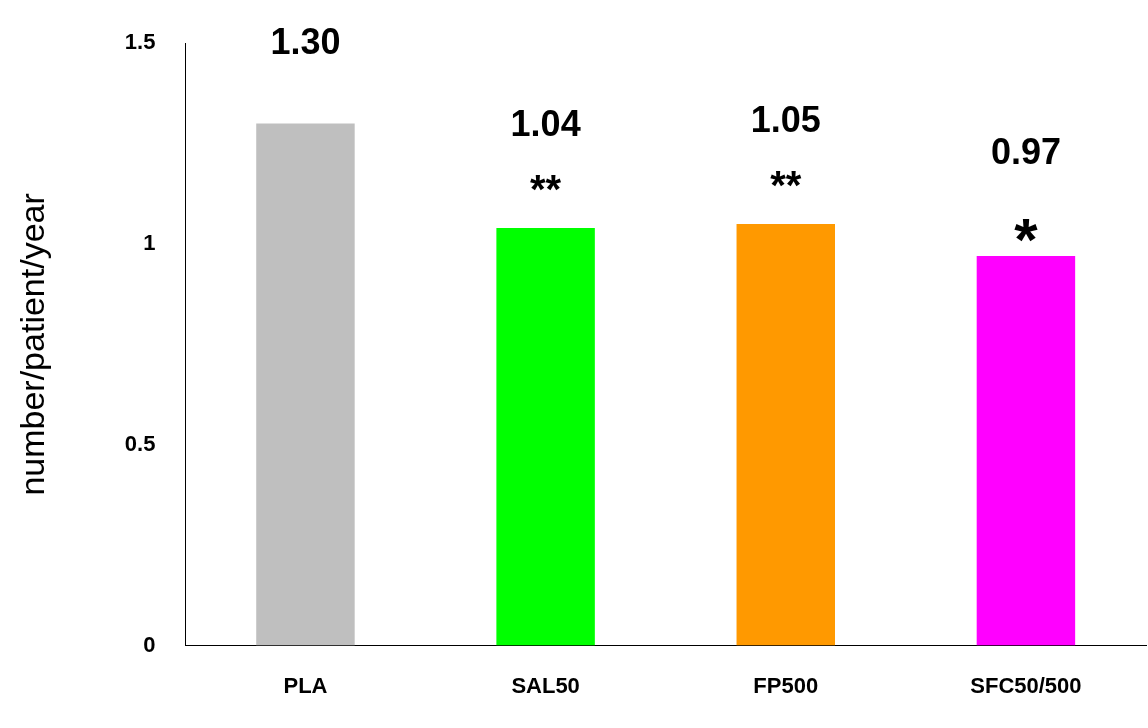 This screenshot has width=1148, height=728. What do you see at coordinates (545, 123) in the screenshot?
I see `data-label: 1.04` at bounding box center [545, 123].